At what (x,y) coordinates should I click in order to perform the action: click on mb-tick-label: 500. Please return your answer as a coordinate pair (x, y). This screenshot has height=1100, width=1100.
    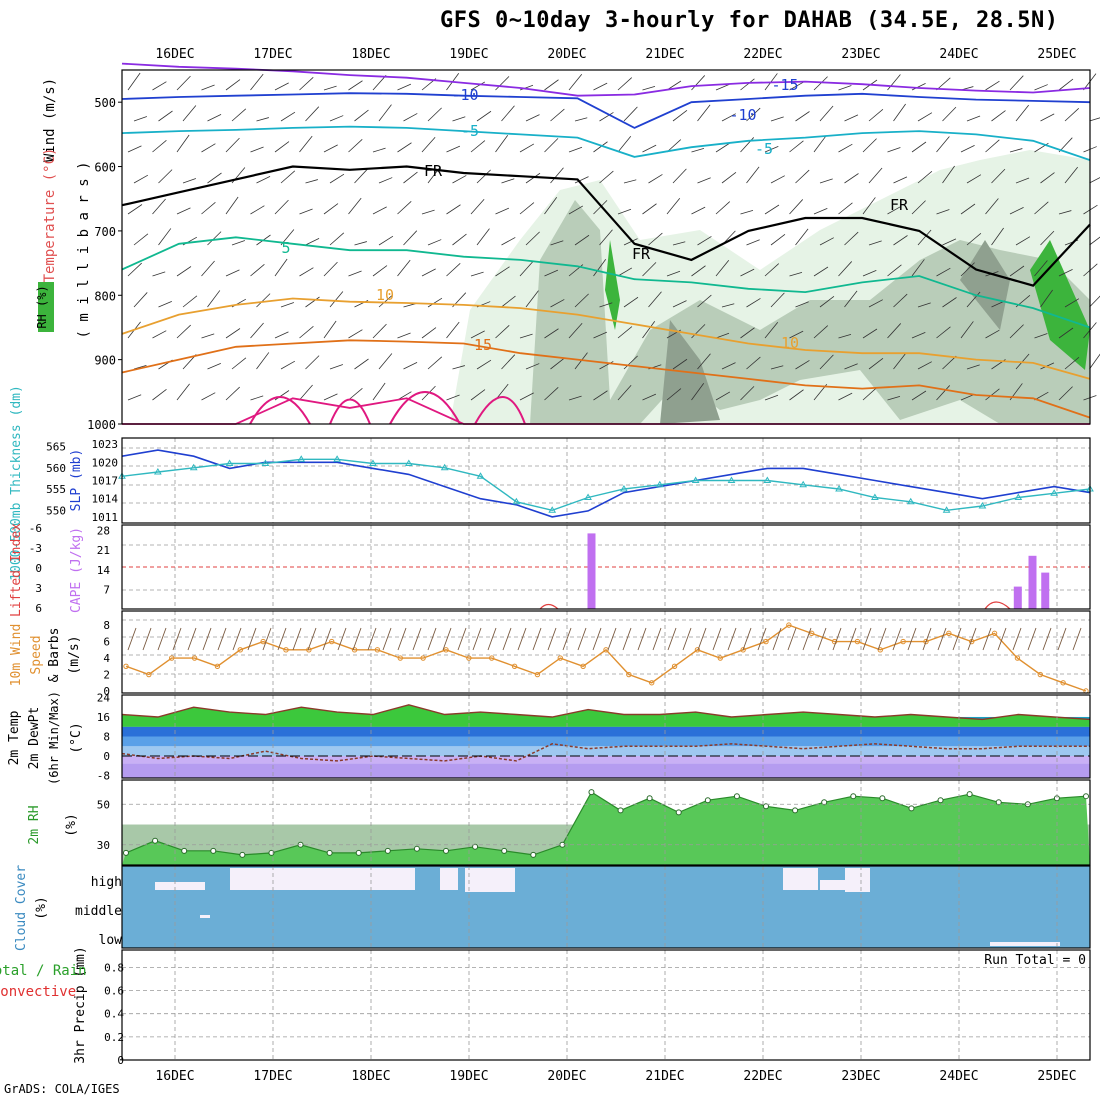
    Looking at the image, I should click on (105, 103).